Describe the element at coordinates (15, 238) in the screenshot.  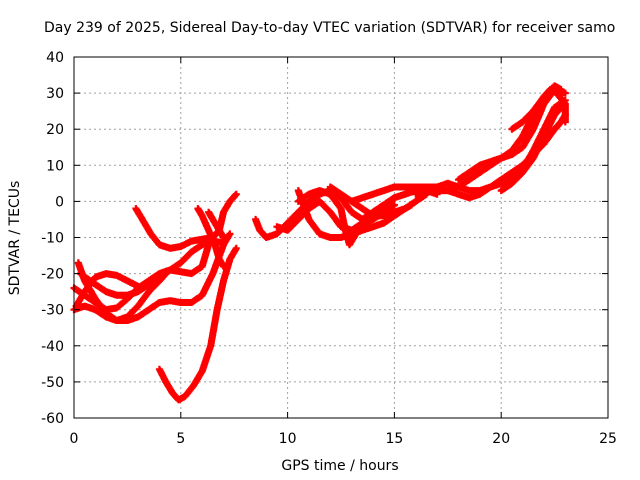
I see `y-axis-label: SDTVAR / TECUs` at that location.